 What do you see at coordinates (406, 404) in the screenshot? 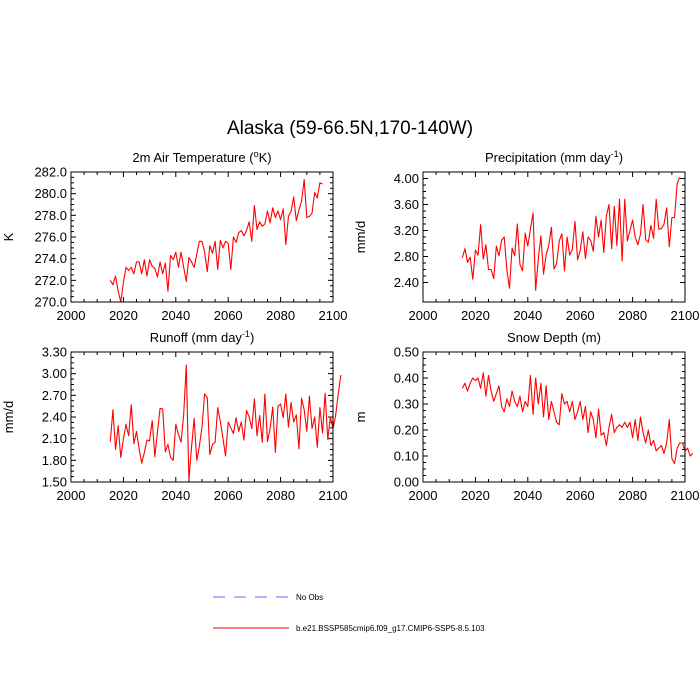
I see `y-tick-label: 0.30` at bounding box center [406, 404].